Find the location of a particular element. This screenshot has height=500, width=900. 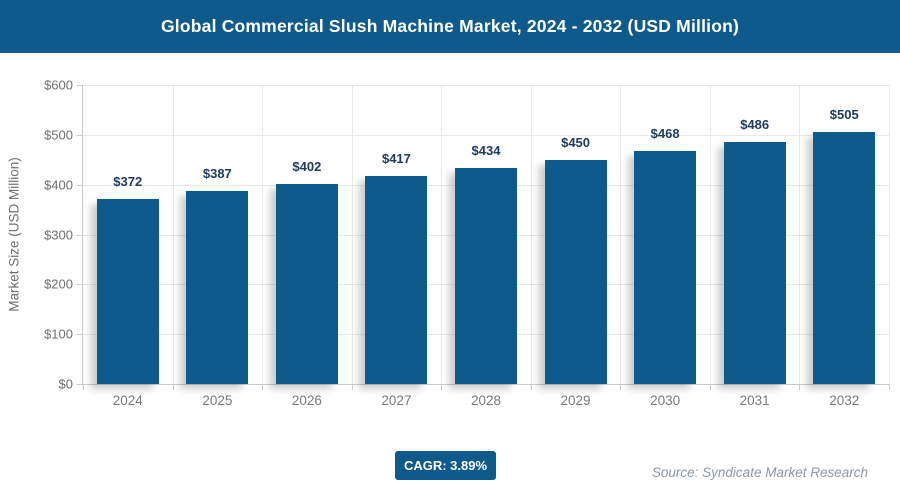

y-tick-label: $600 is located at coordinates (58, 85).